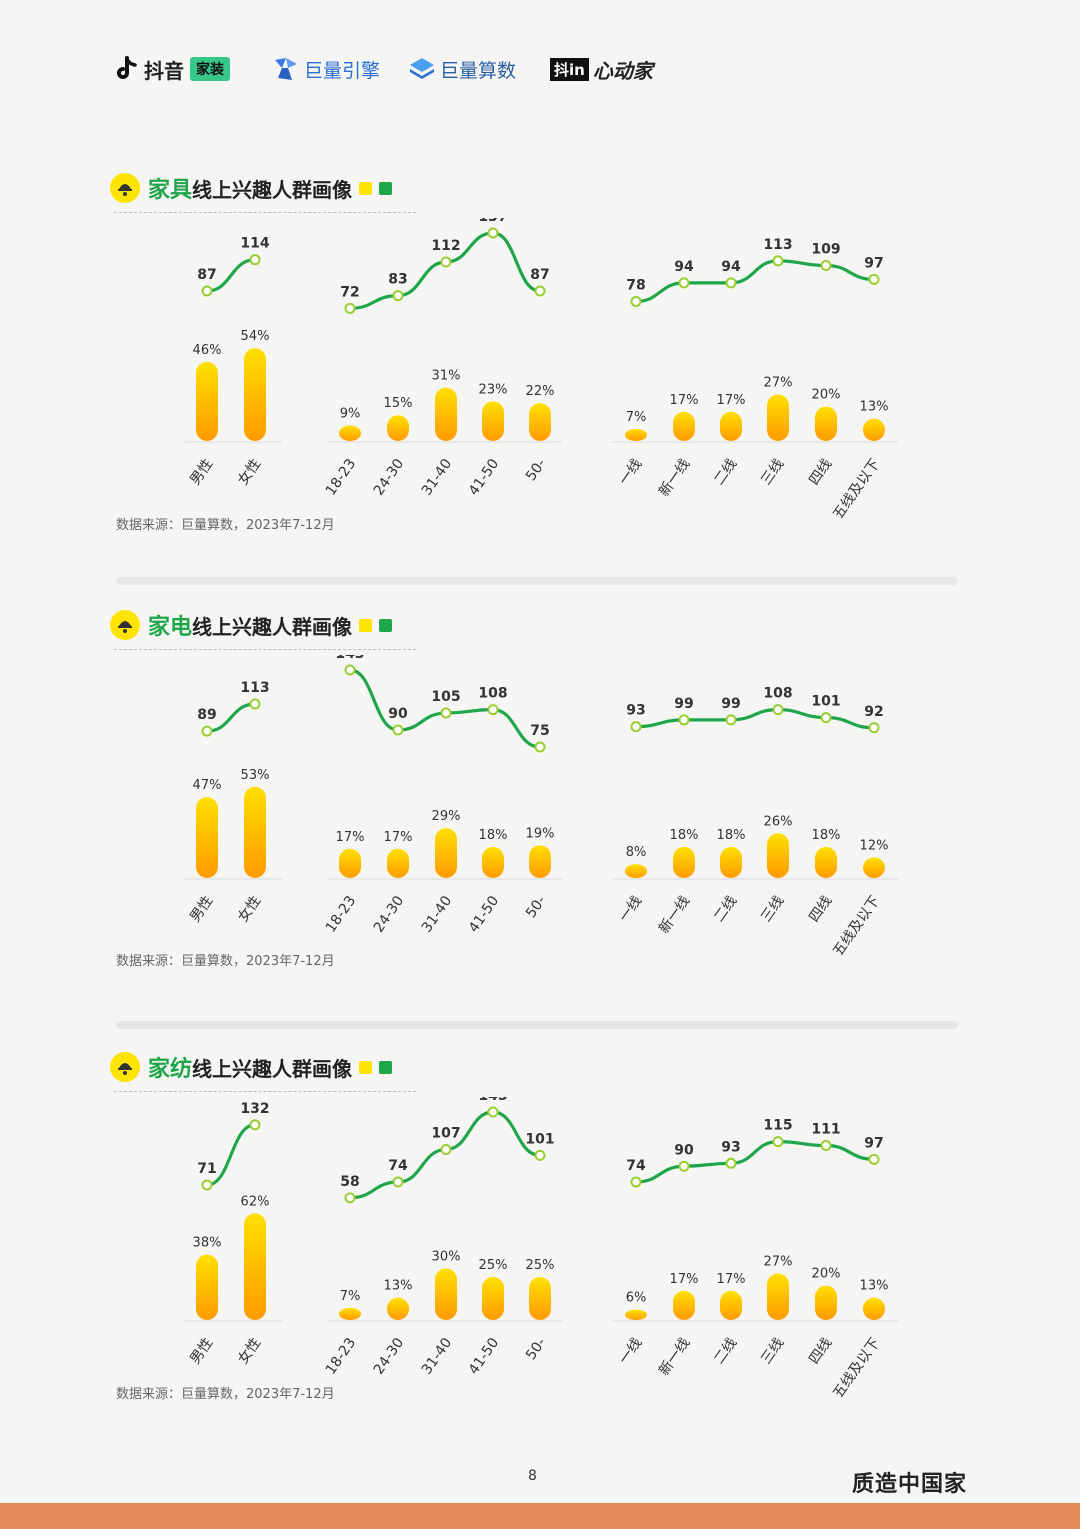 The height and width of the screenshot is (1529, 1080). What do you see at coordinates (825, 249) in the screenshot?
I see `index-value-label: 109` at bounding box center [825, 249].